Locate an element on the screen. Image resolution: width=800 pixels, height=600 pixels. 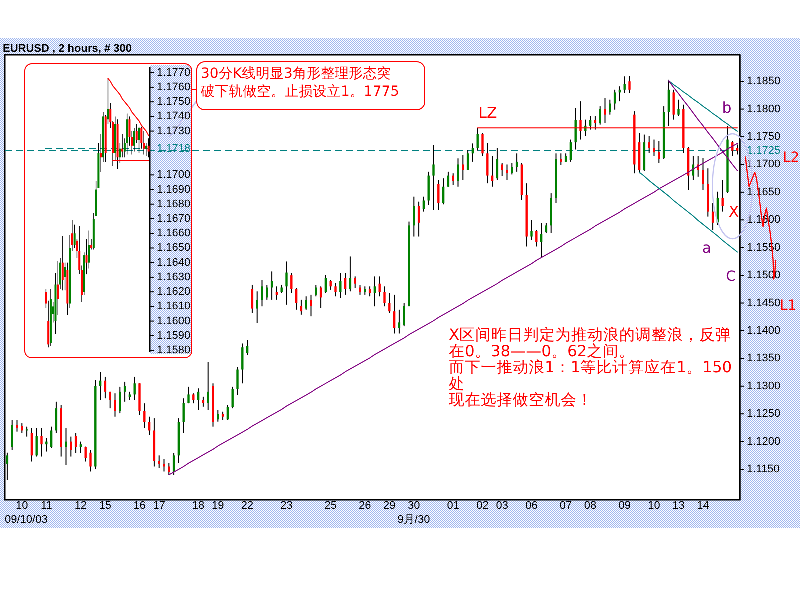
text: L2 is located at coordinates (791, 158).